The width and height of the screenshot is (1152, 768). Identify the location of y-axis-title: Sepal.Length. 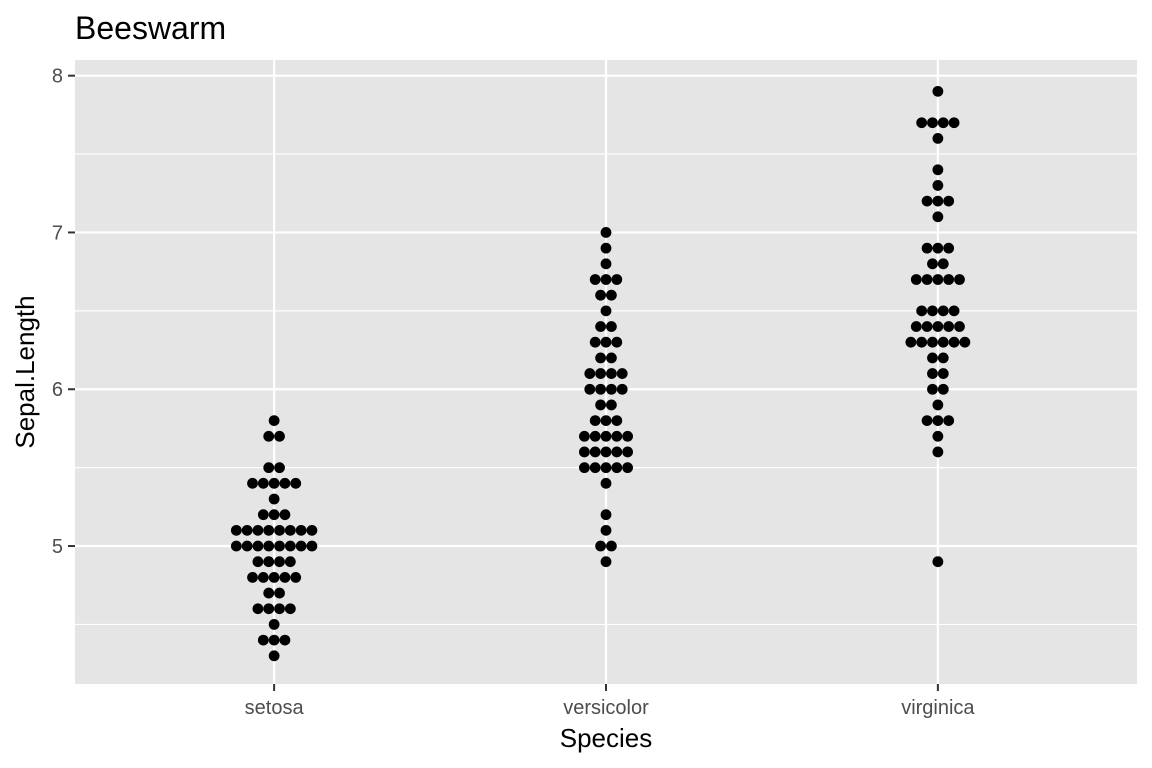
(25, 371).